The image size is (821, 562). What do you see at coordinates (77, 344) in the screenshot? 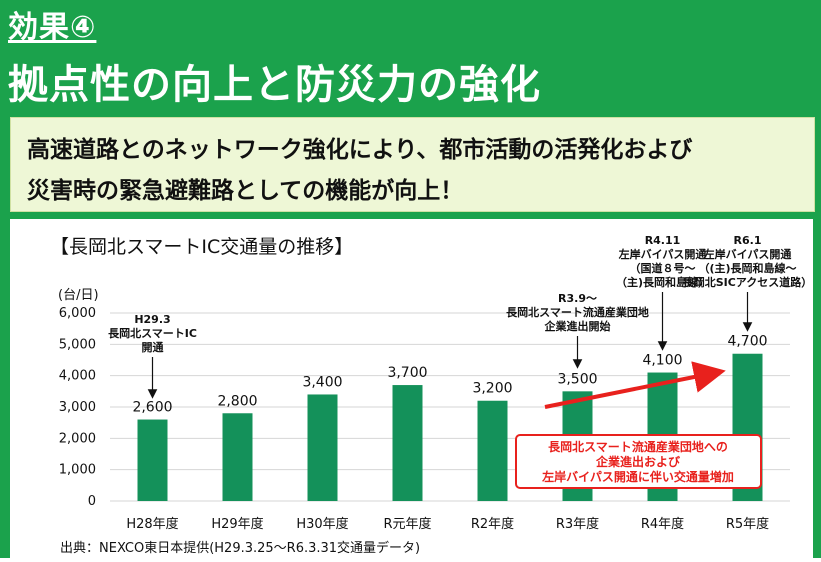
I see `y-tick-label: 5,000` at bounding box center [77, 344].